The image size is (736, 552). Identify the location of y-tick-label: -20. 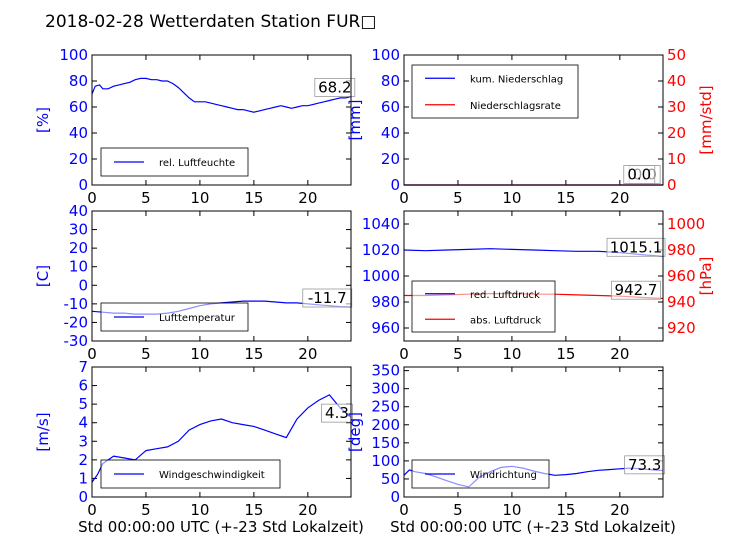
(76, 322).